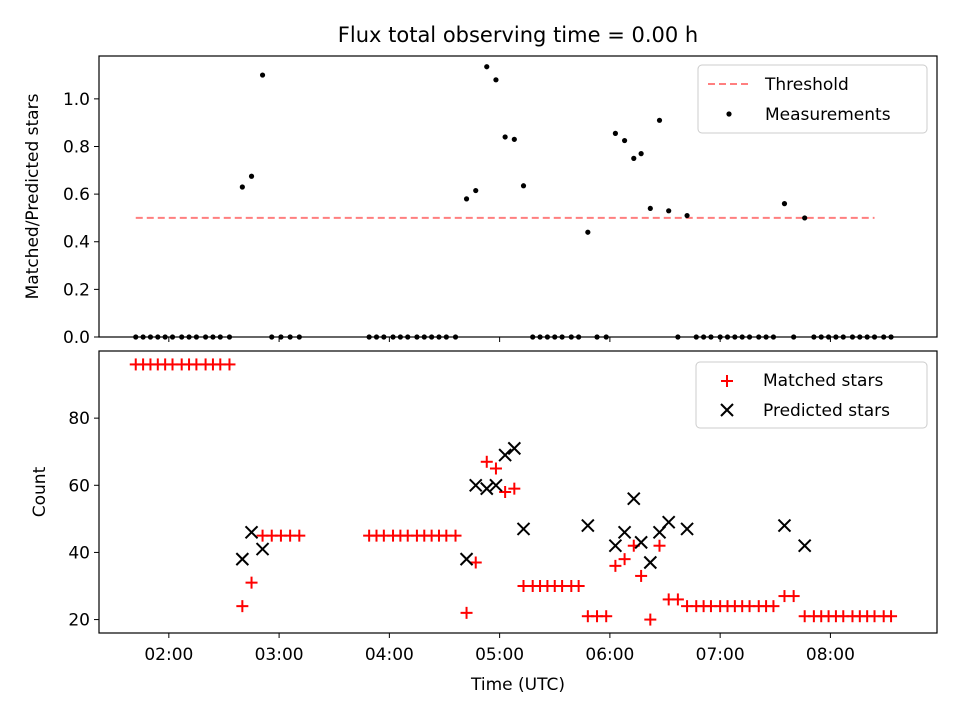 This screenshot has height=720, width=960. What do you see at coordinates (720, 655) in the screenshot?
I see `x-tick-label: 07:00` at bounding box center [720, 655].